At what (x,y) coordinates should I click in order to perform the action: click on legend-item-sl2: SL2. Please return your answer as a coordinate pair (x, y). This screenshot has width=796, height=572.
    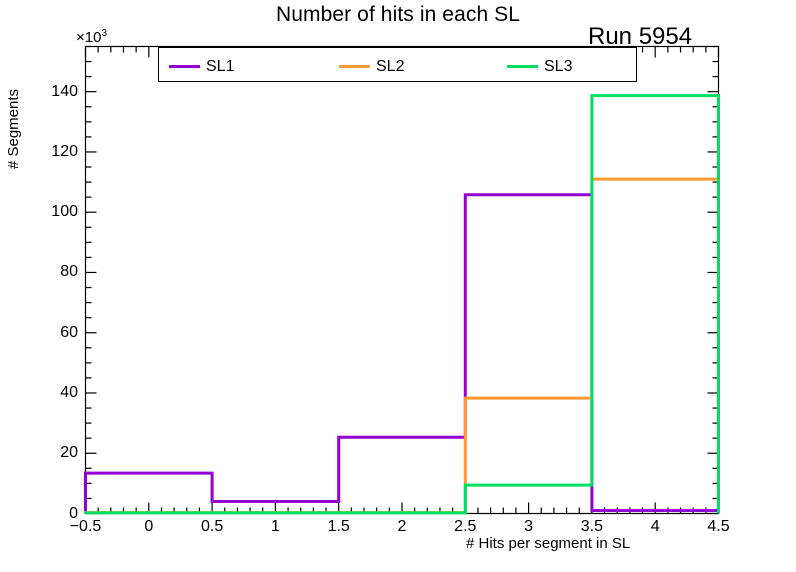
    Looking at the image, I should click on (371, 66).